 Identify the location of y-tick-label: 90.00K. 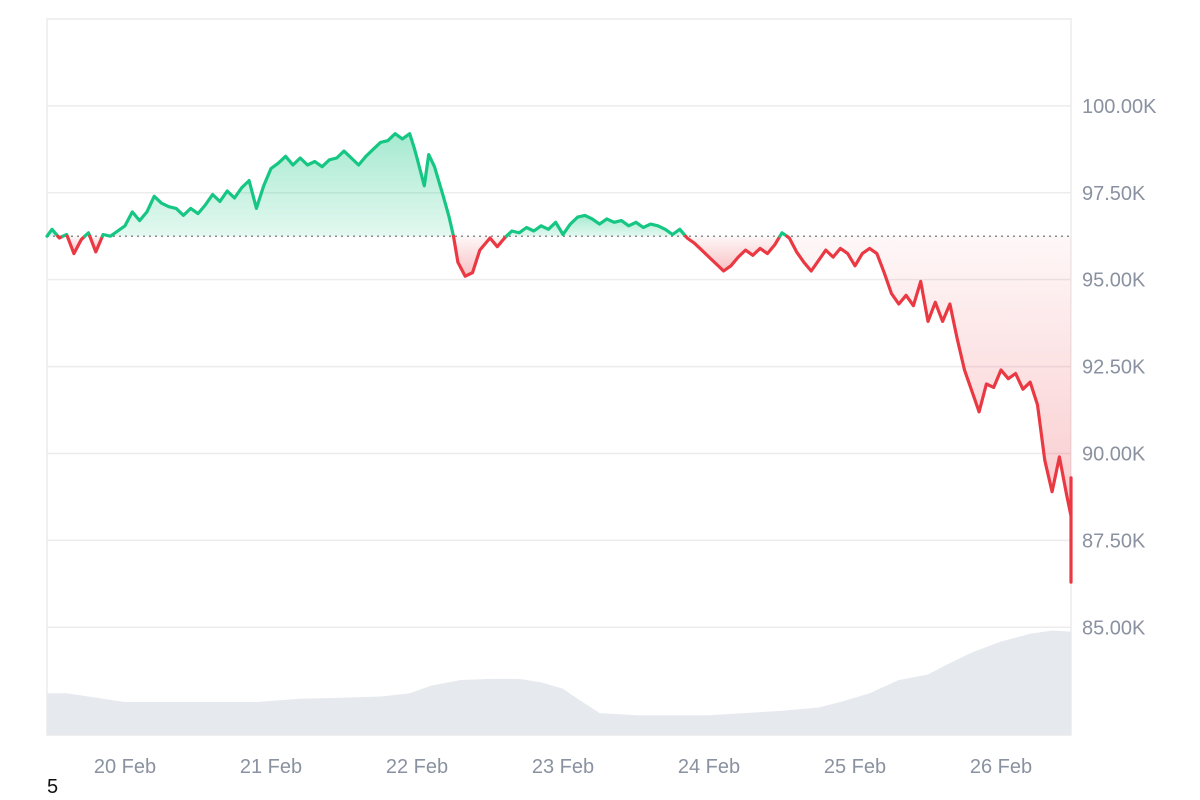
(1114, 454).